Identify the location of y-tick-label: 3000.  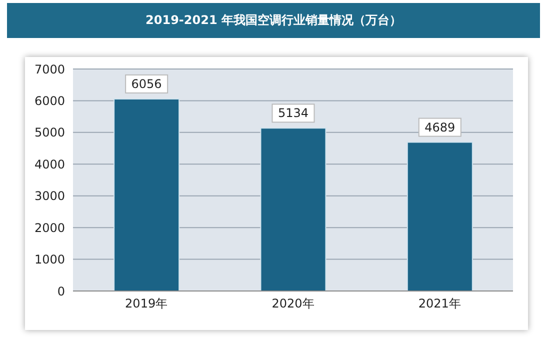
(49, 196).